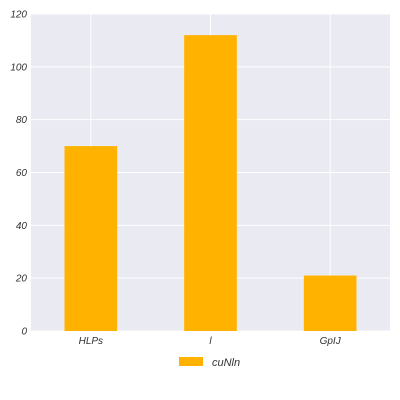 This screenshot has height=400, width=400. Describe the element at coordinates (22, 173) in the screenshot. I see `y-tick-label: 60` at that location.